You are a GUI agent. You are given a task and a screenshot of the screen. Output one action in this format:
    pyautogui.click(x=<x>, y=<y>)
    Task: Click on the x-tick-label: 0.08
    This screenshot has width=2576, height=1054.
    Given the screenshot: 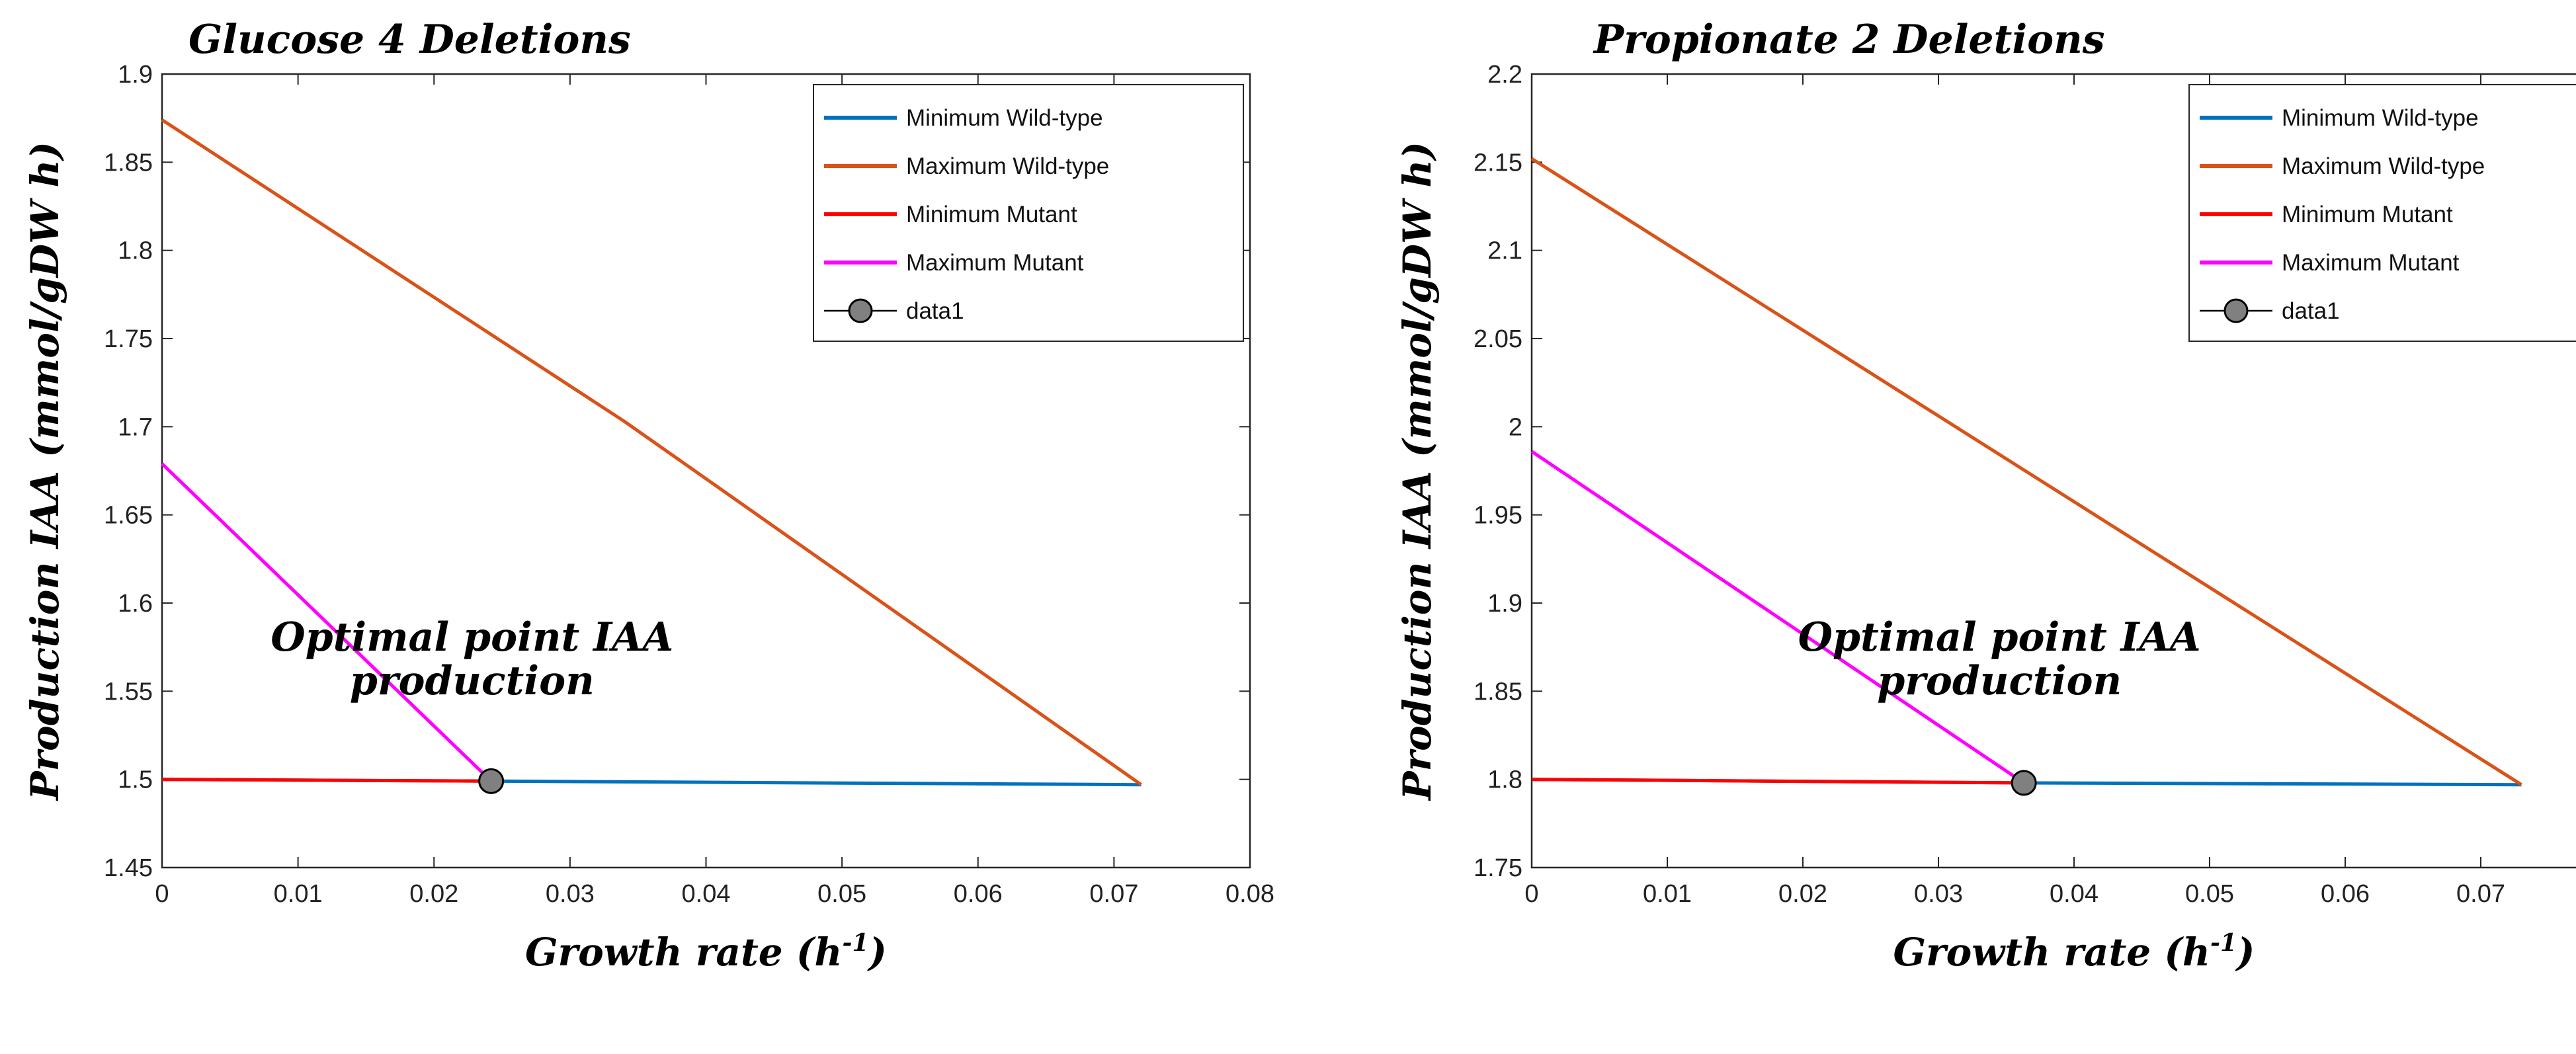 What is the action you would take?
    pyautogui.click(x=1250, y=894)
    